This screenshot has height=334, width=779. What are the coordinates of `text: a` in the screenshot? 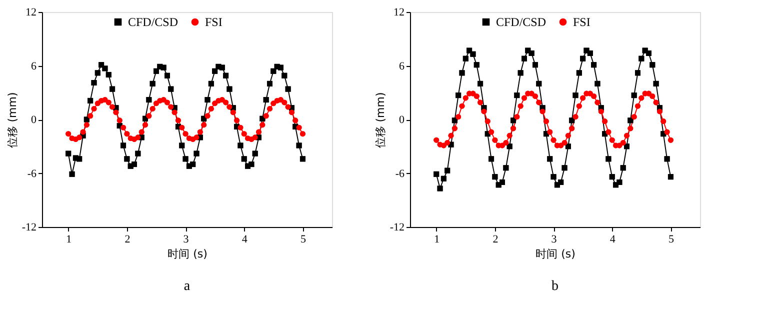 It's located at (187, 286).